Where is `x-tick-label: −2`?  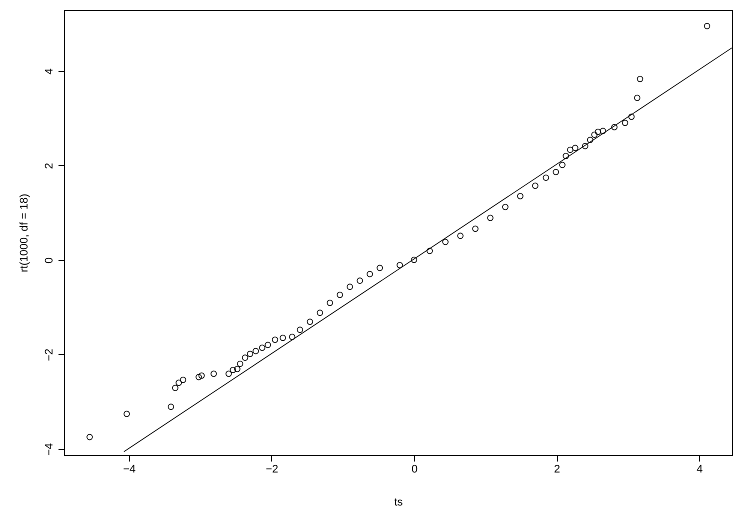 x-tick-label: −2 is located at coordinates (272, 470).